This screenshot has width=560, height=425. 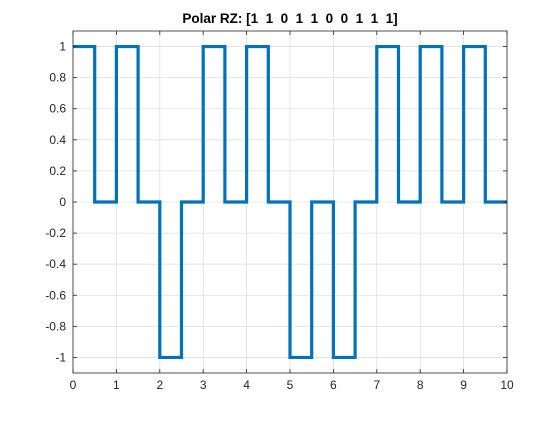 I want to click on x-tick-label: 9, so click(x=463, y=385).